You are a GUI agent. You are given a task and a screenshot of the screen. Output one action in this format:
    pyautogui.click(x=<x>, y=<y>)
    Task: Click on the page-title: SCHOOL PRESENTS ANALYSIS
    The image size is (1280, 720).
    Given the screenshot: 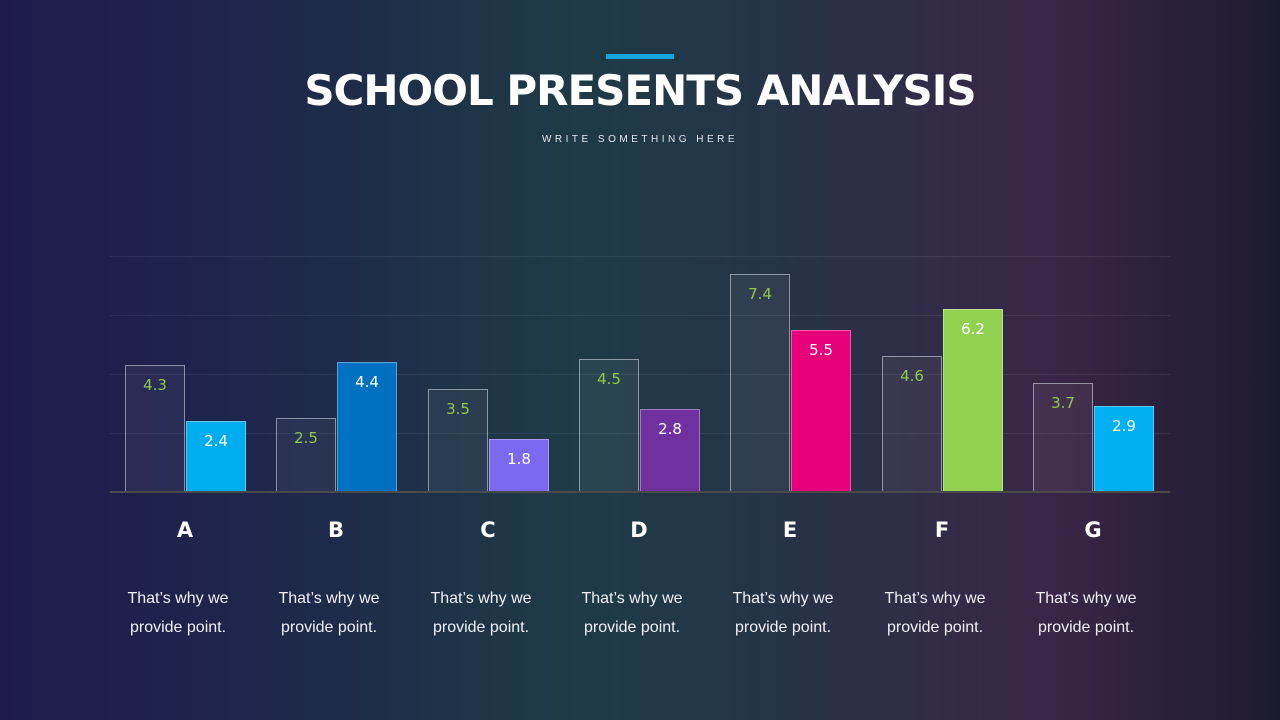 What is the action you would take?
    pyautogui.click(x=640, y=90)
    